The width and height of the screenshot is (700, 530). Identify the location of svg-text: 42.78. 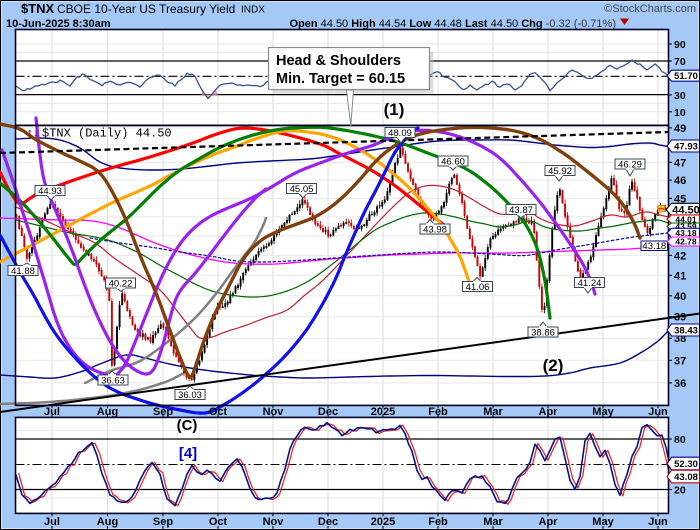
(686, 242).